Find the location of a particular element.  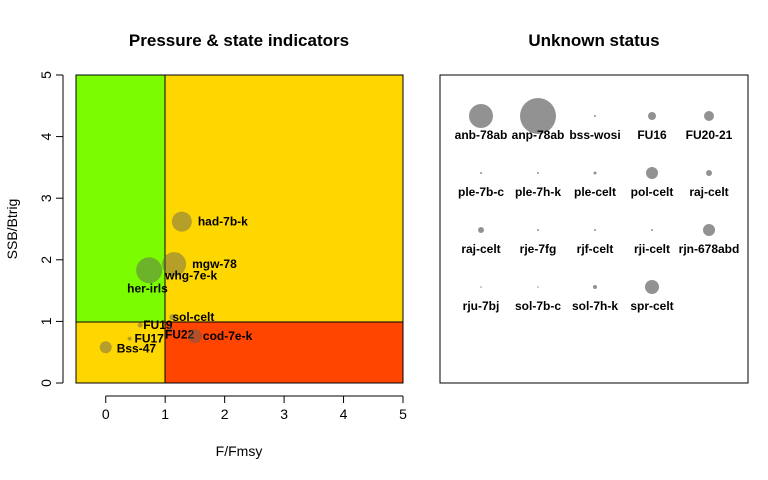

point-label: sol-celt is located at coordinates (193, 317).